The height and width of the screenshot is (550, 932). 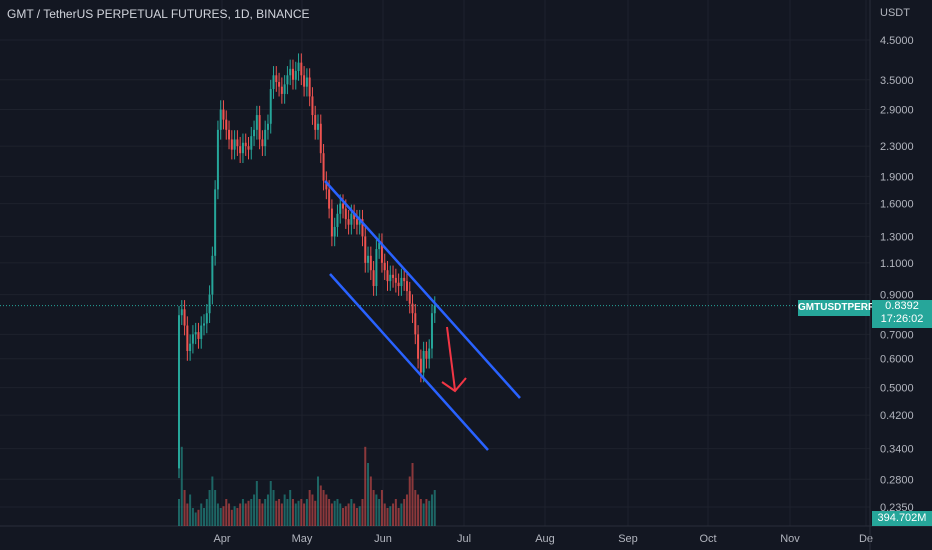 I want to click on price-tick-label: 0.4200, so click(x=897, y=416).